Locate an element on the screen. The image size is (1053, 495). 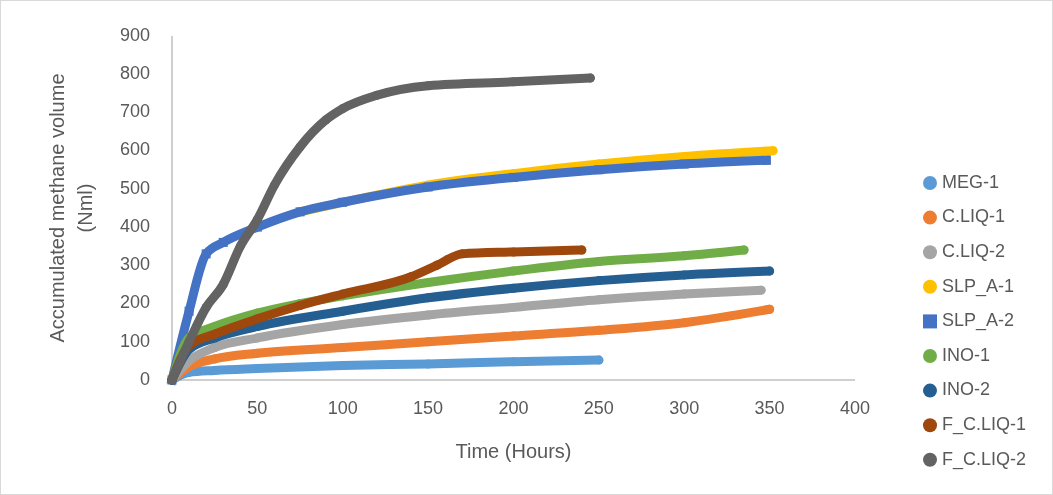
y-tick-label: 0 is located at coordinates (144, 378).